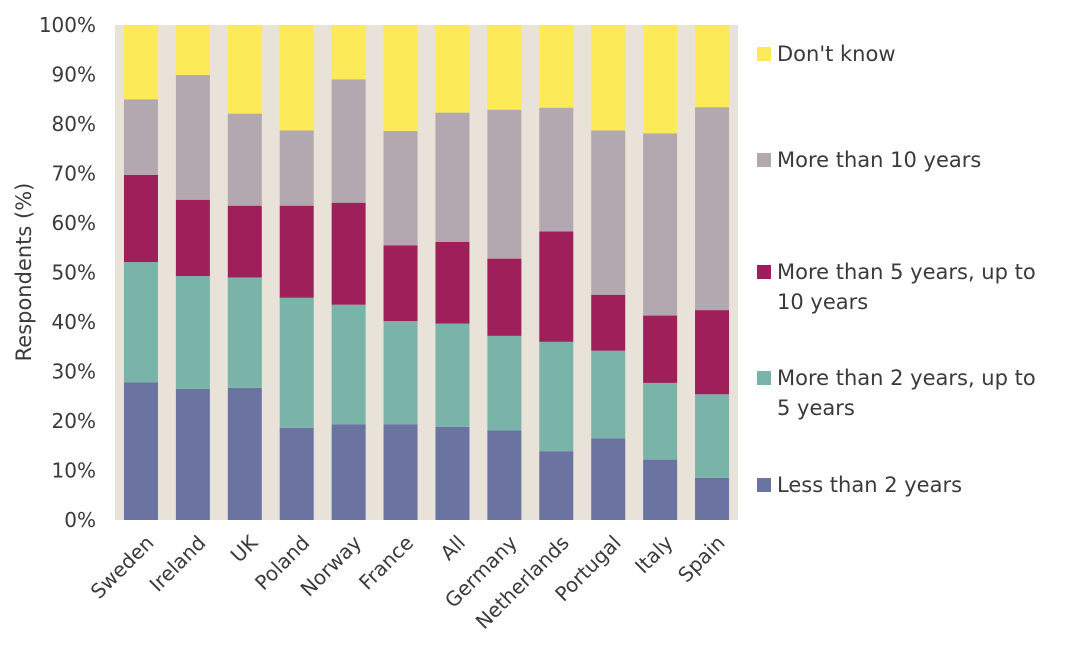  What do you see at coordinates (140, 218) in the screenshot?
I see `bar-sweden-more-than-5-years-up-to-10-years` at bounding box center [140, 218].